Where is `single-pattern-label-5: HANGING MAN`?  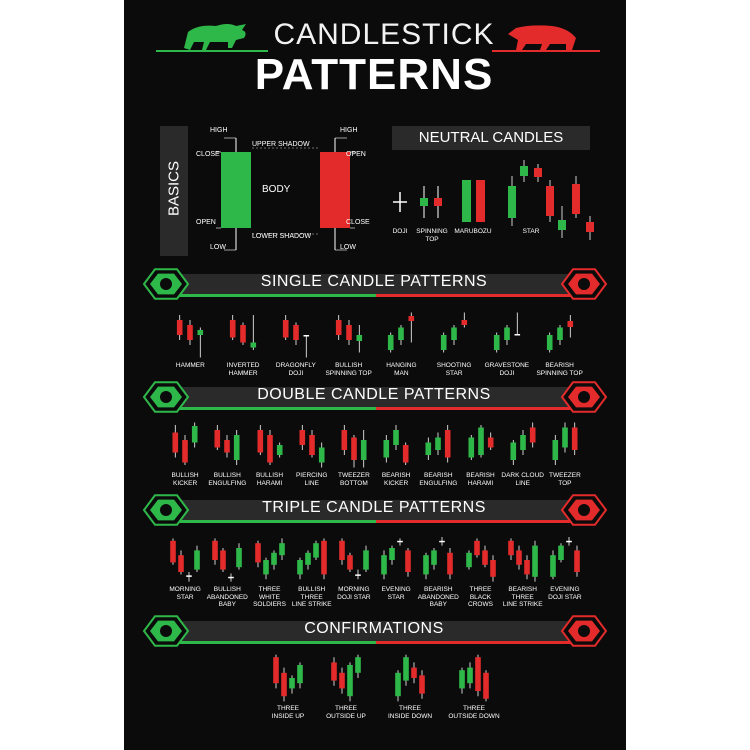
single-pattern-label-5: HANGING MAN is located at coordinates (401, 369).